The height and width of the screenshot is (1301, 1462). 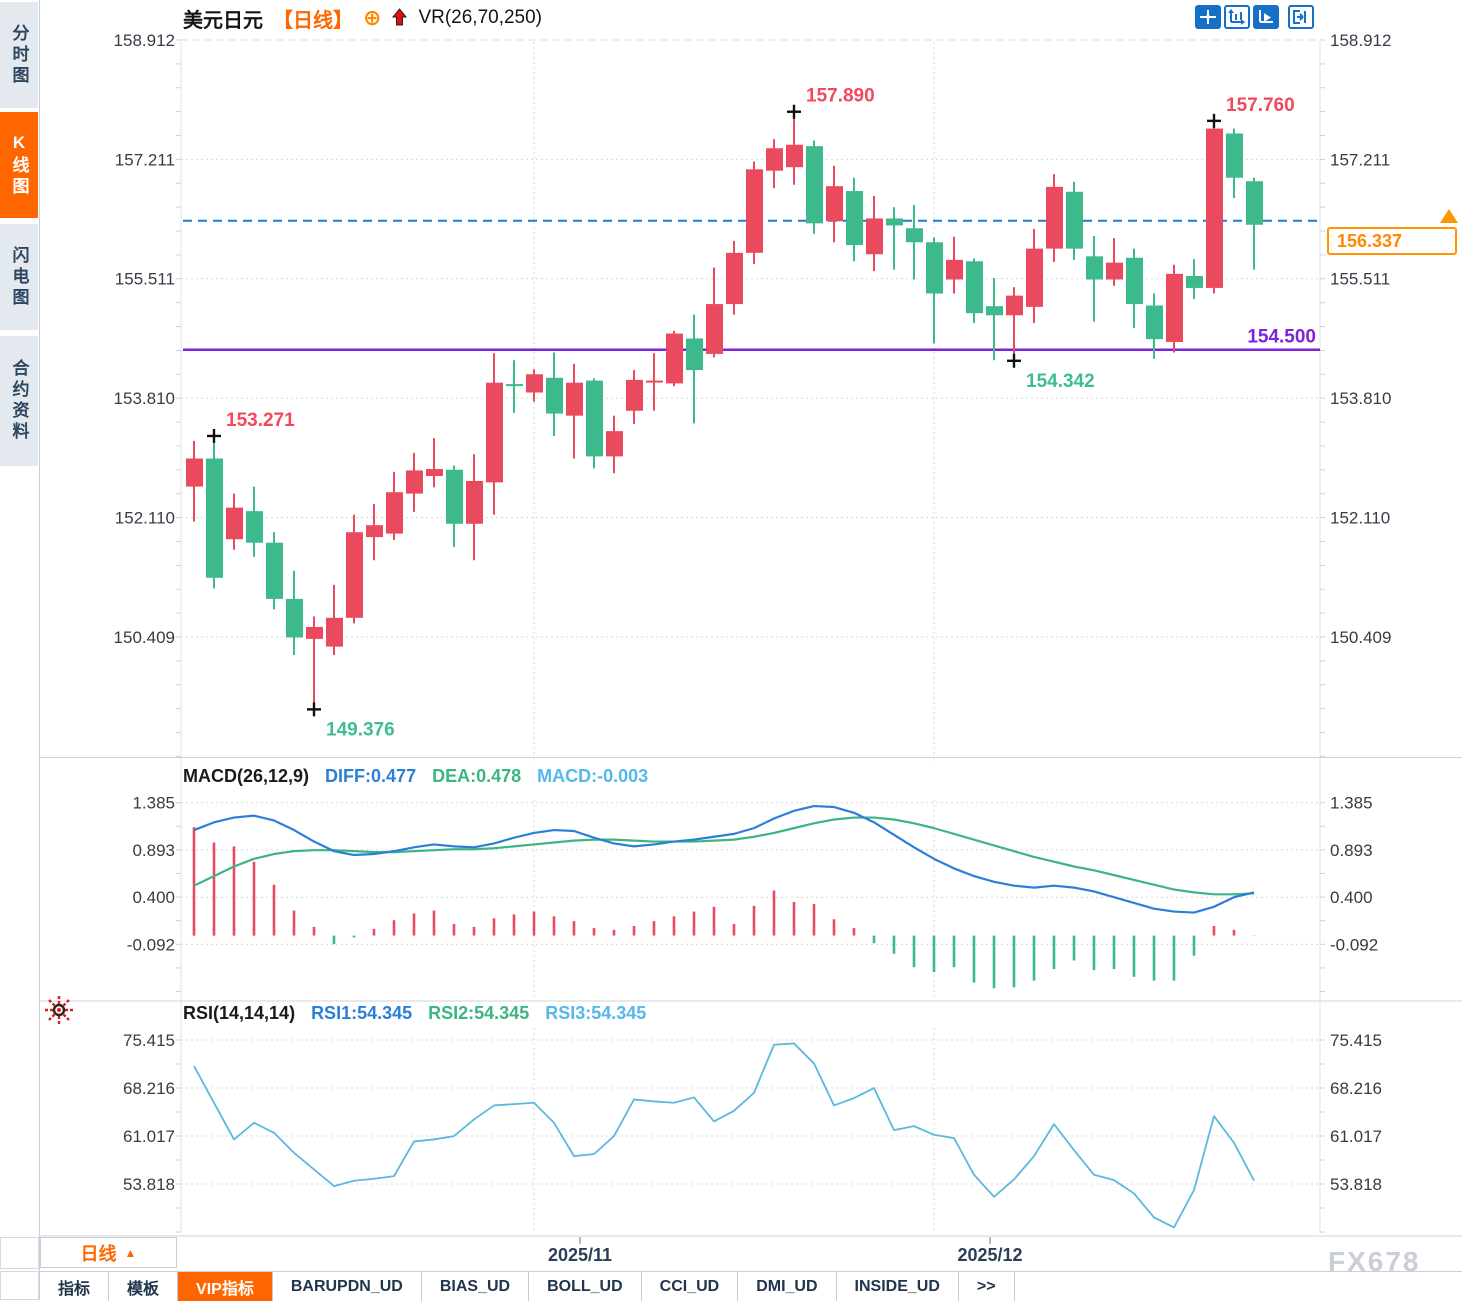 I want to click on scale-axes-icon, so click(x=1237, y=17).